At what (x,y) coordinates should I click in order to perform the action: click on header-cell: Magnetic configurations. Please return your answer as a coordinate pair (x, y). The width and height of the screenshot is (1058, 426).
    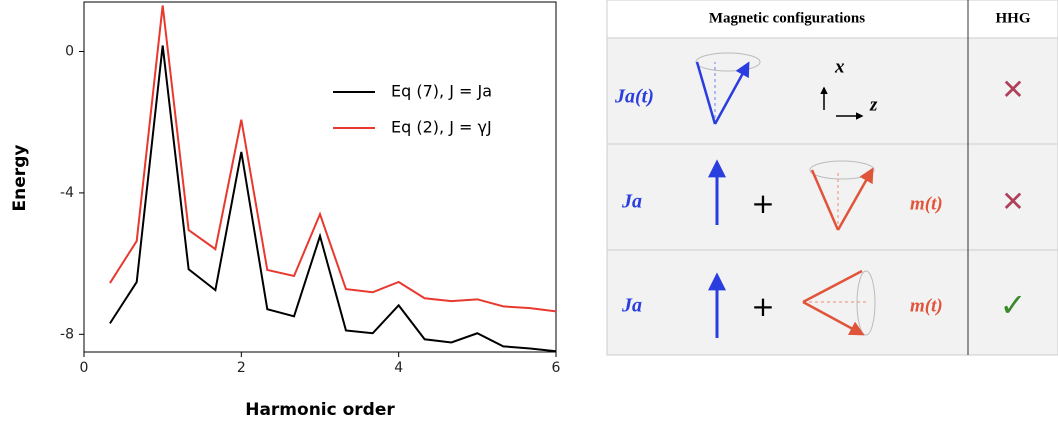
    Looking at the image, I should click on (787, 18).